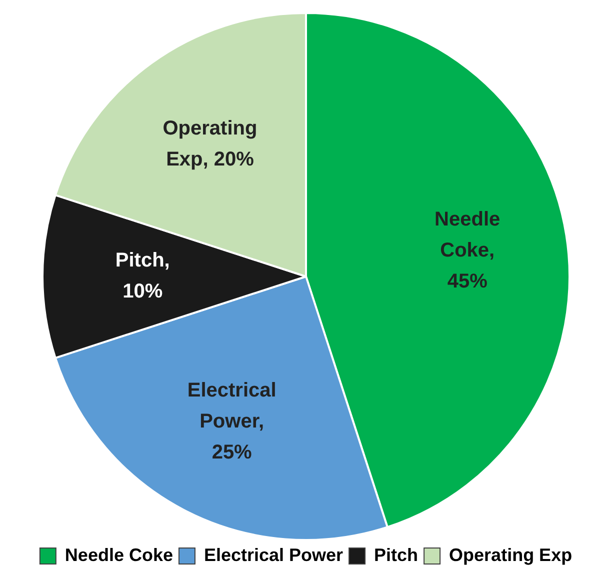 This screenshot has width=592, height=575. I want to click on data-label: Needle Coke, 45%, so click(467, 250).